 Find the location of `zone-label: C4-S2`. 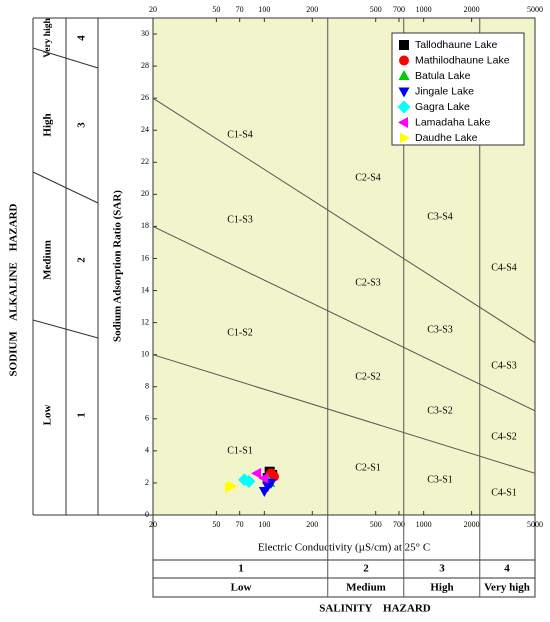

zone-label: C4-S2 is located at coordinates (504, 436).